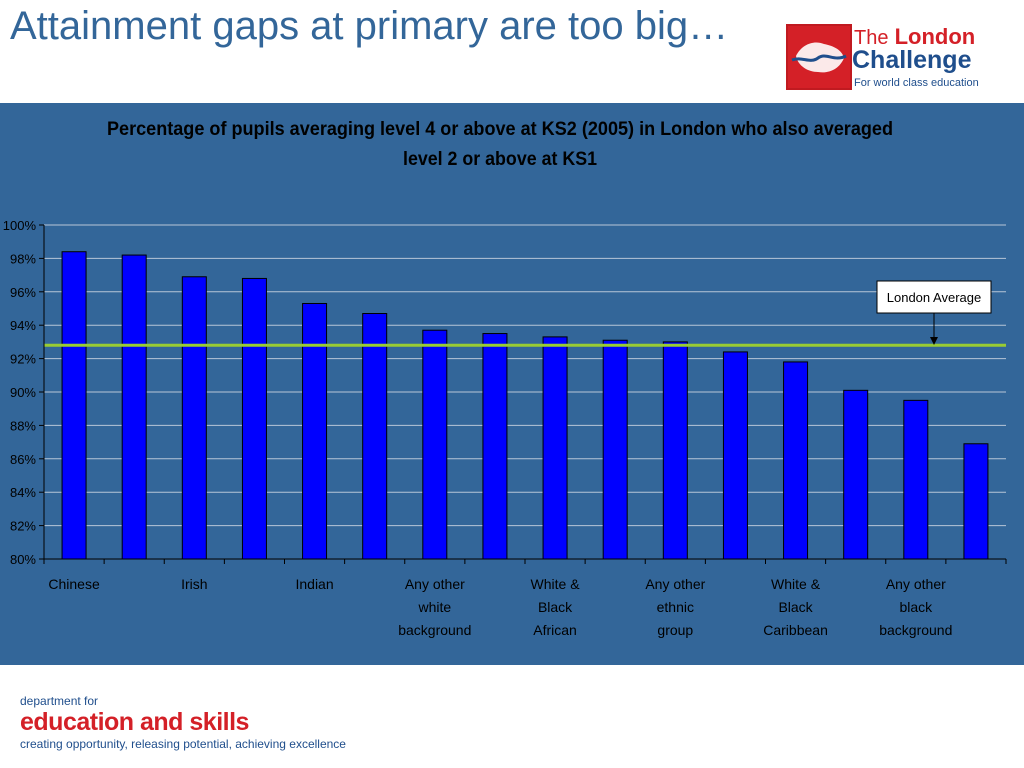 Image resolution: width=1024 pixels, height=768 pixels. What do you see at coordinates (23, 425) in the screenshot?
I see `y-tick-label: 88%` at bounding box center [23, 425].